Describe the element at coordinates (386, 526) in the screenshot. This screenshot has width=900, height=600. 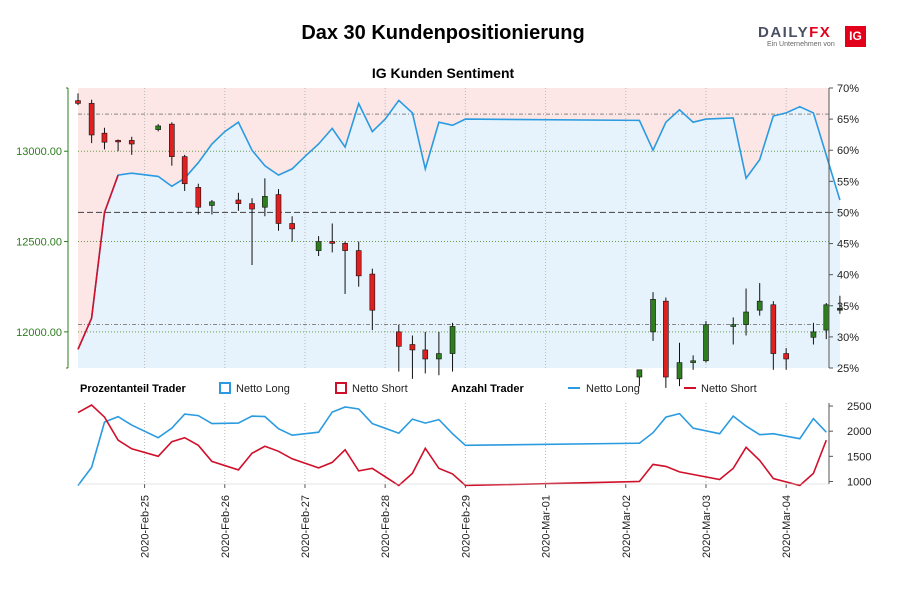
I see `x-tick-label: 2020-Feb-28` at that location.